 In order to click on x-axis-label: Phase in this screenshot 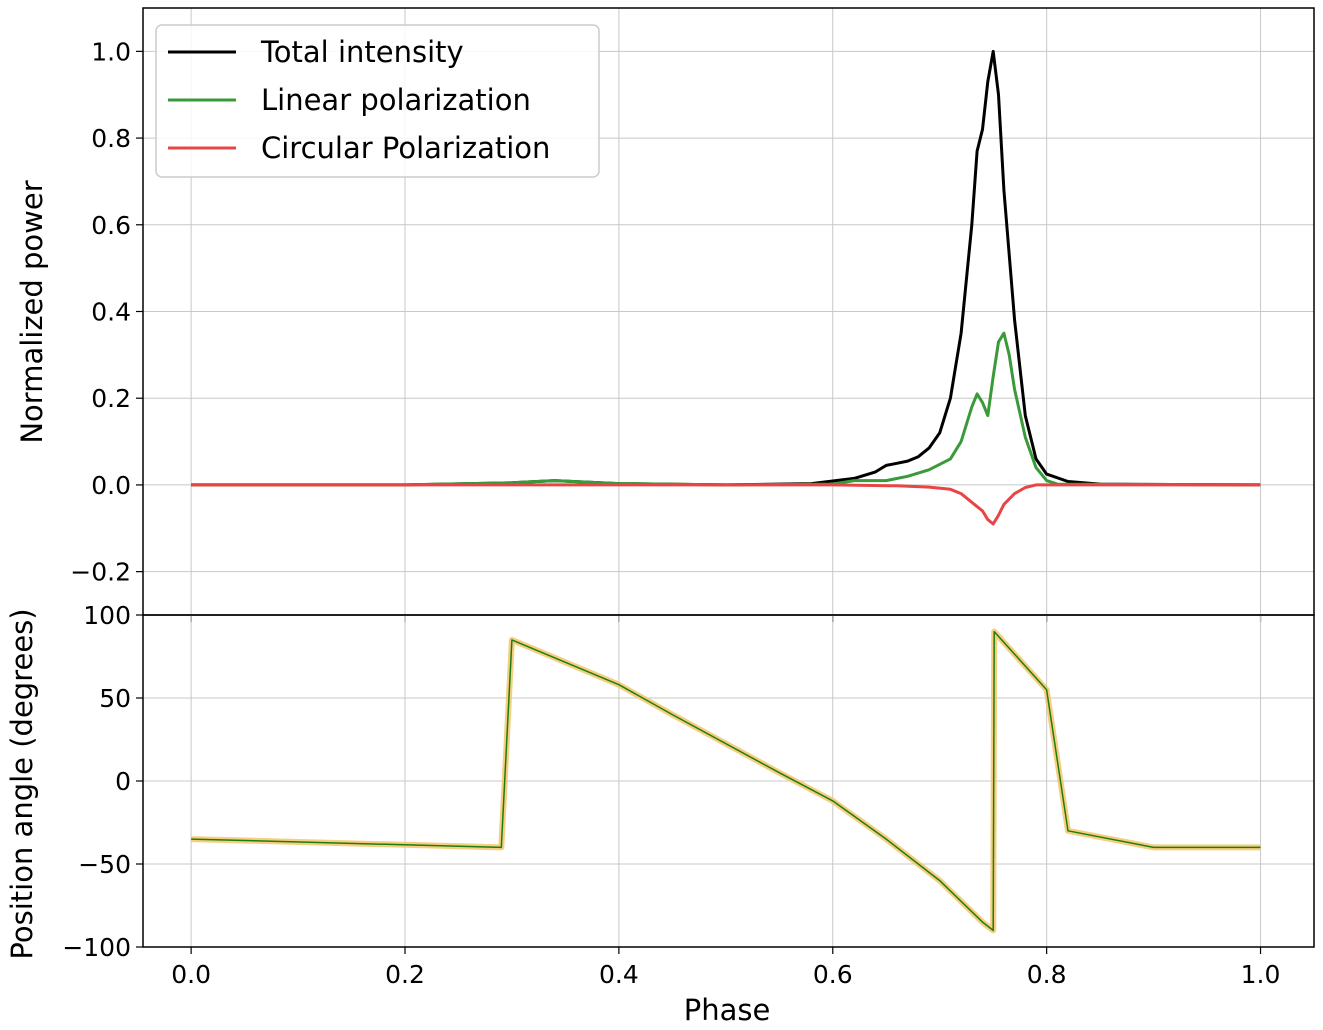, I will do `click(727, 1010)`.